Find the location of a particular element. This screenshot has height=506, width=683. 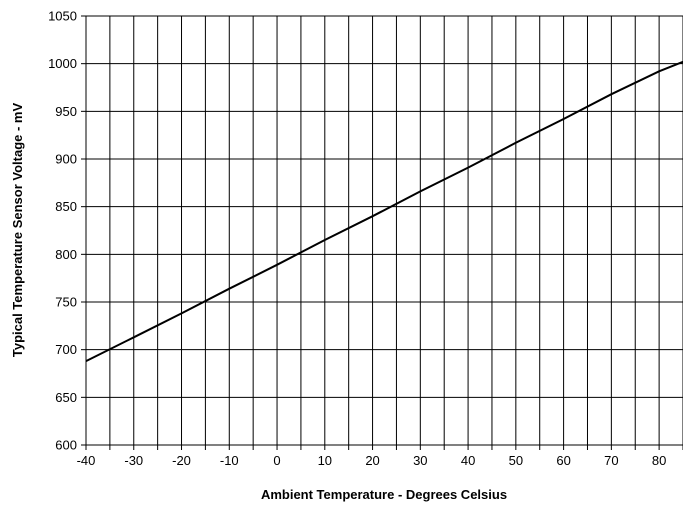

x-tick-label: 70 is located at coordinates (611, 460).